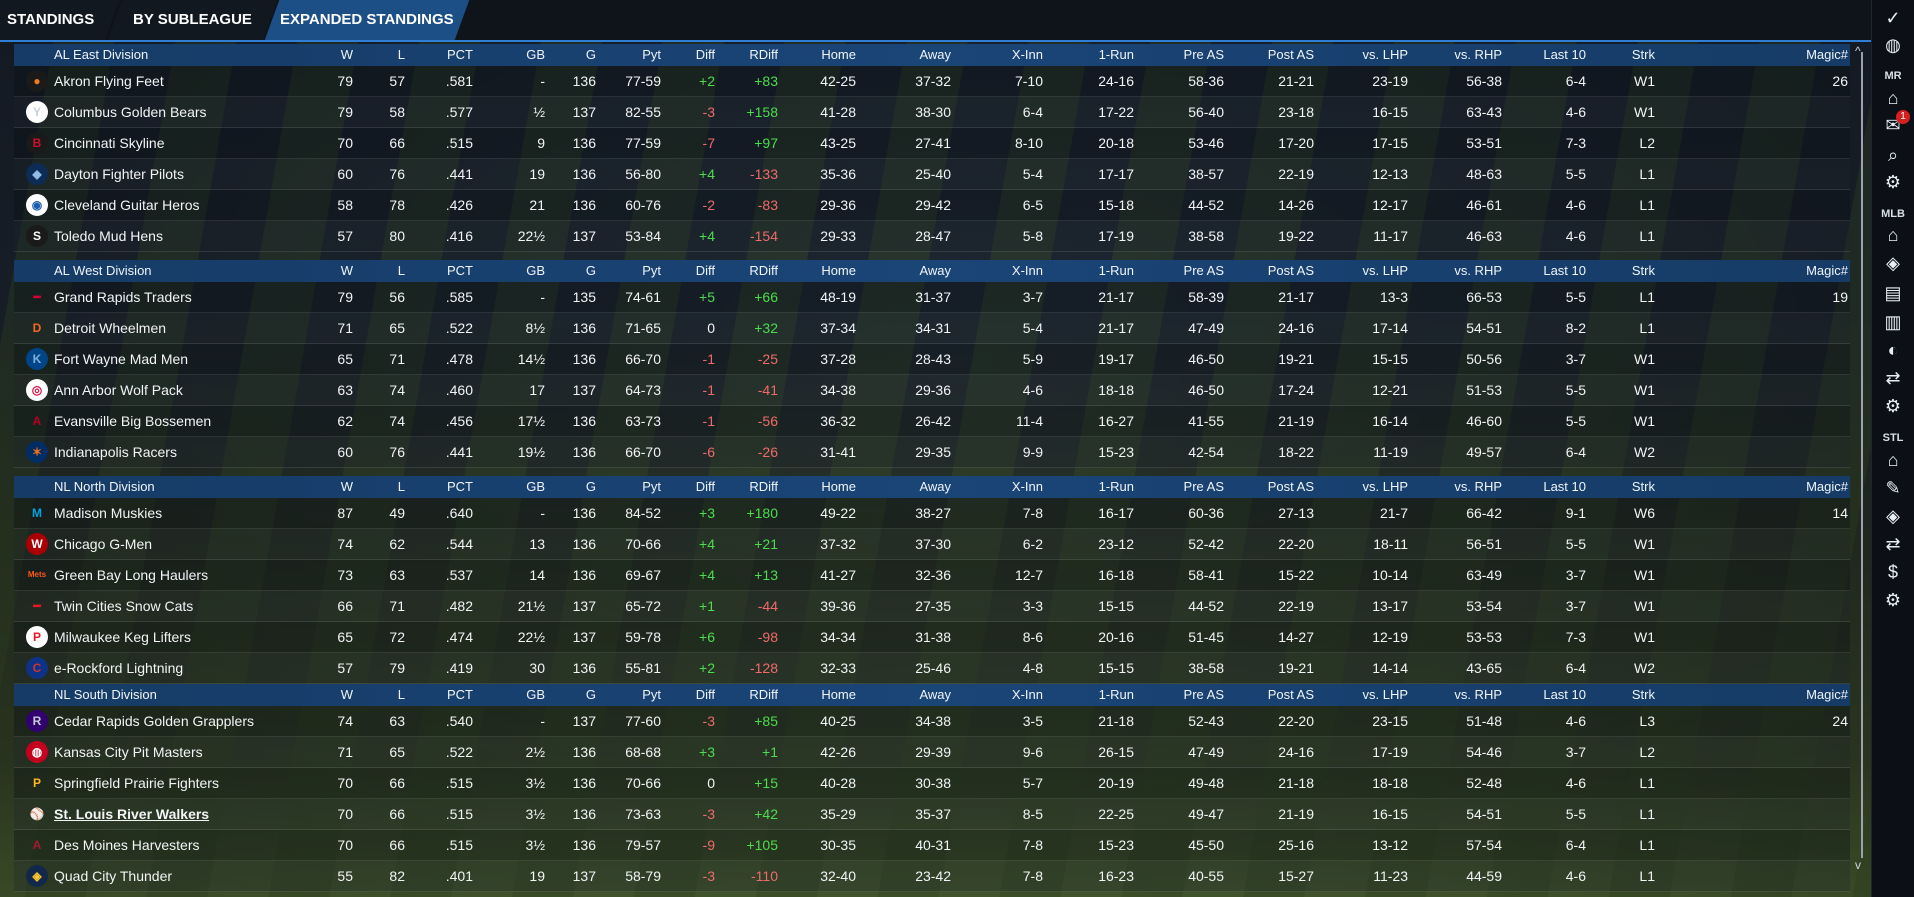 The width and height of the screenshot is (1914, 897). I want to click on search-icon: ⌕, so click(1893, 155).